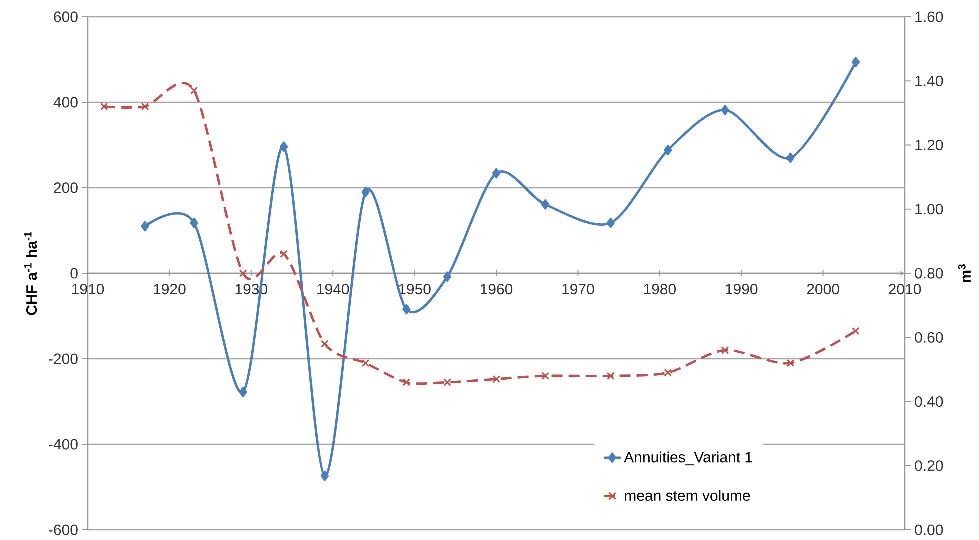 The image size is (979, 540). What do you see at coordinates (170, 289) in the screenshot?
I see `x-tick-label: 1920` at bounding box center [170, 289].